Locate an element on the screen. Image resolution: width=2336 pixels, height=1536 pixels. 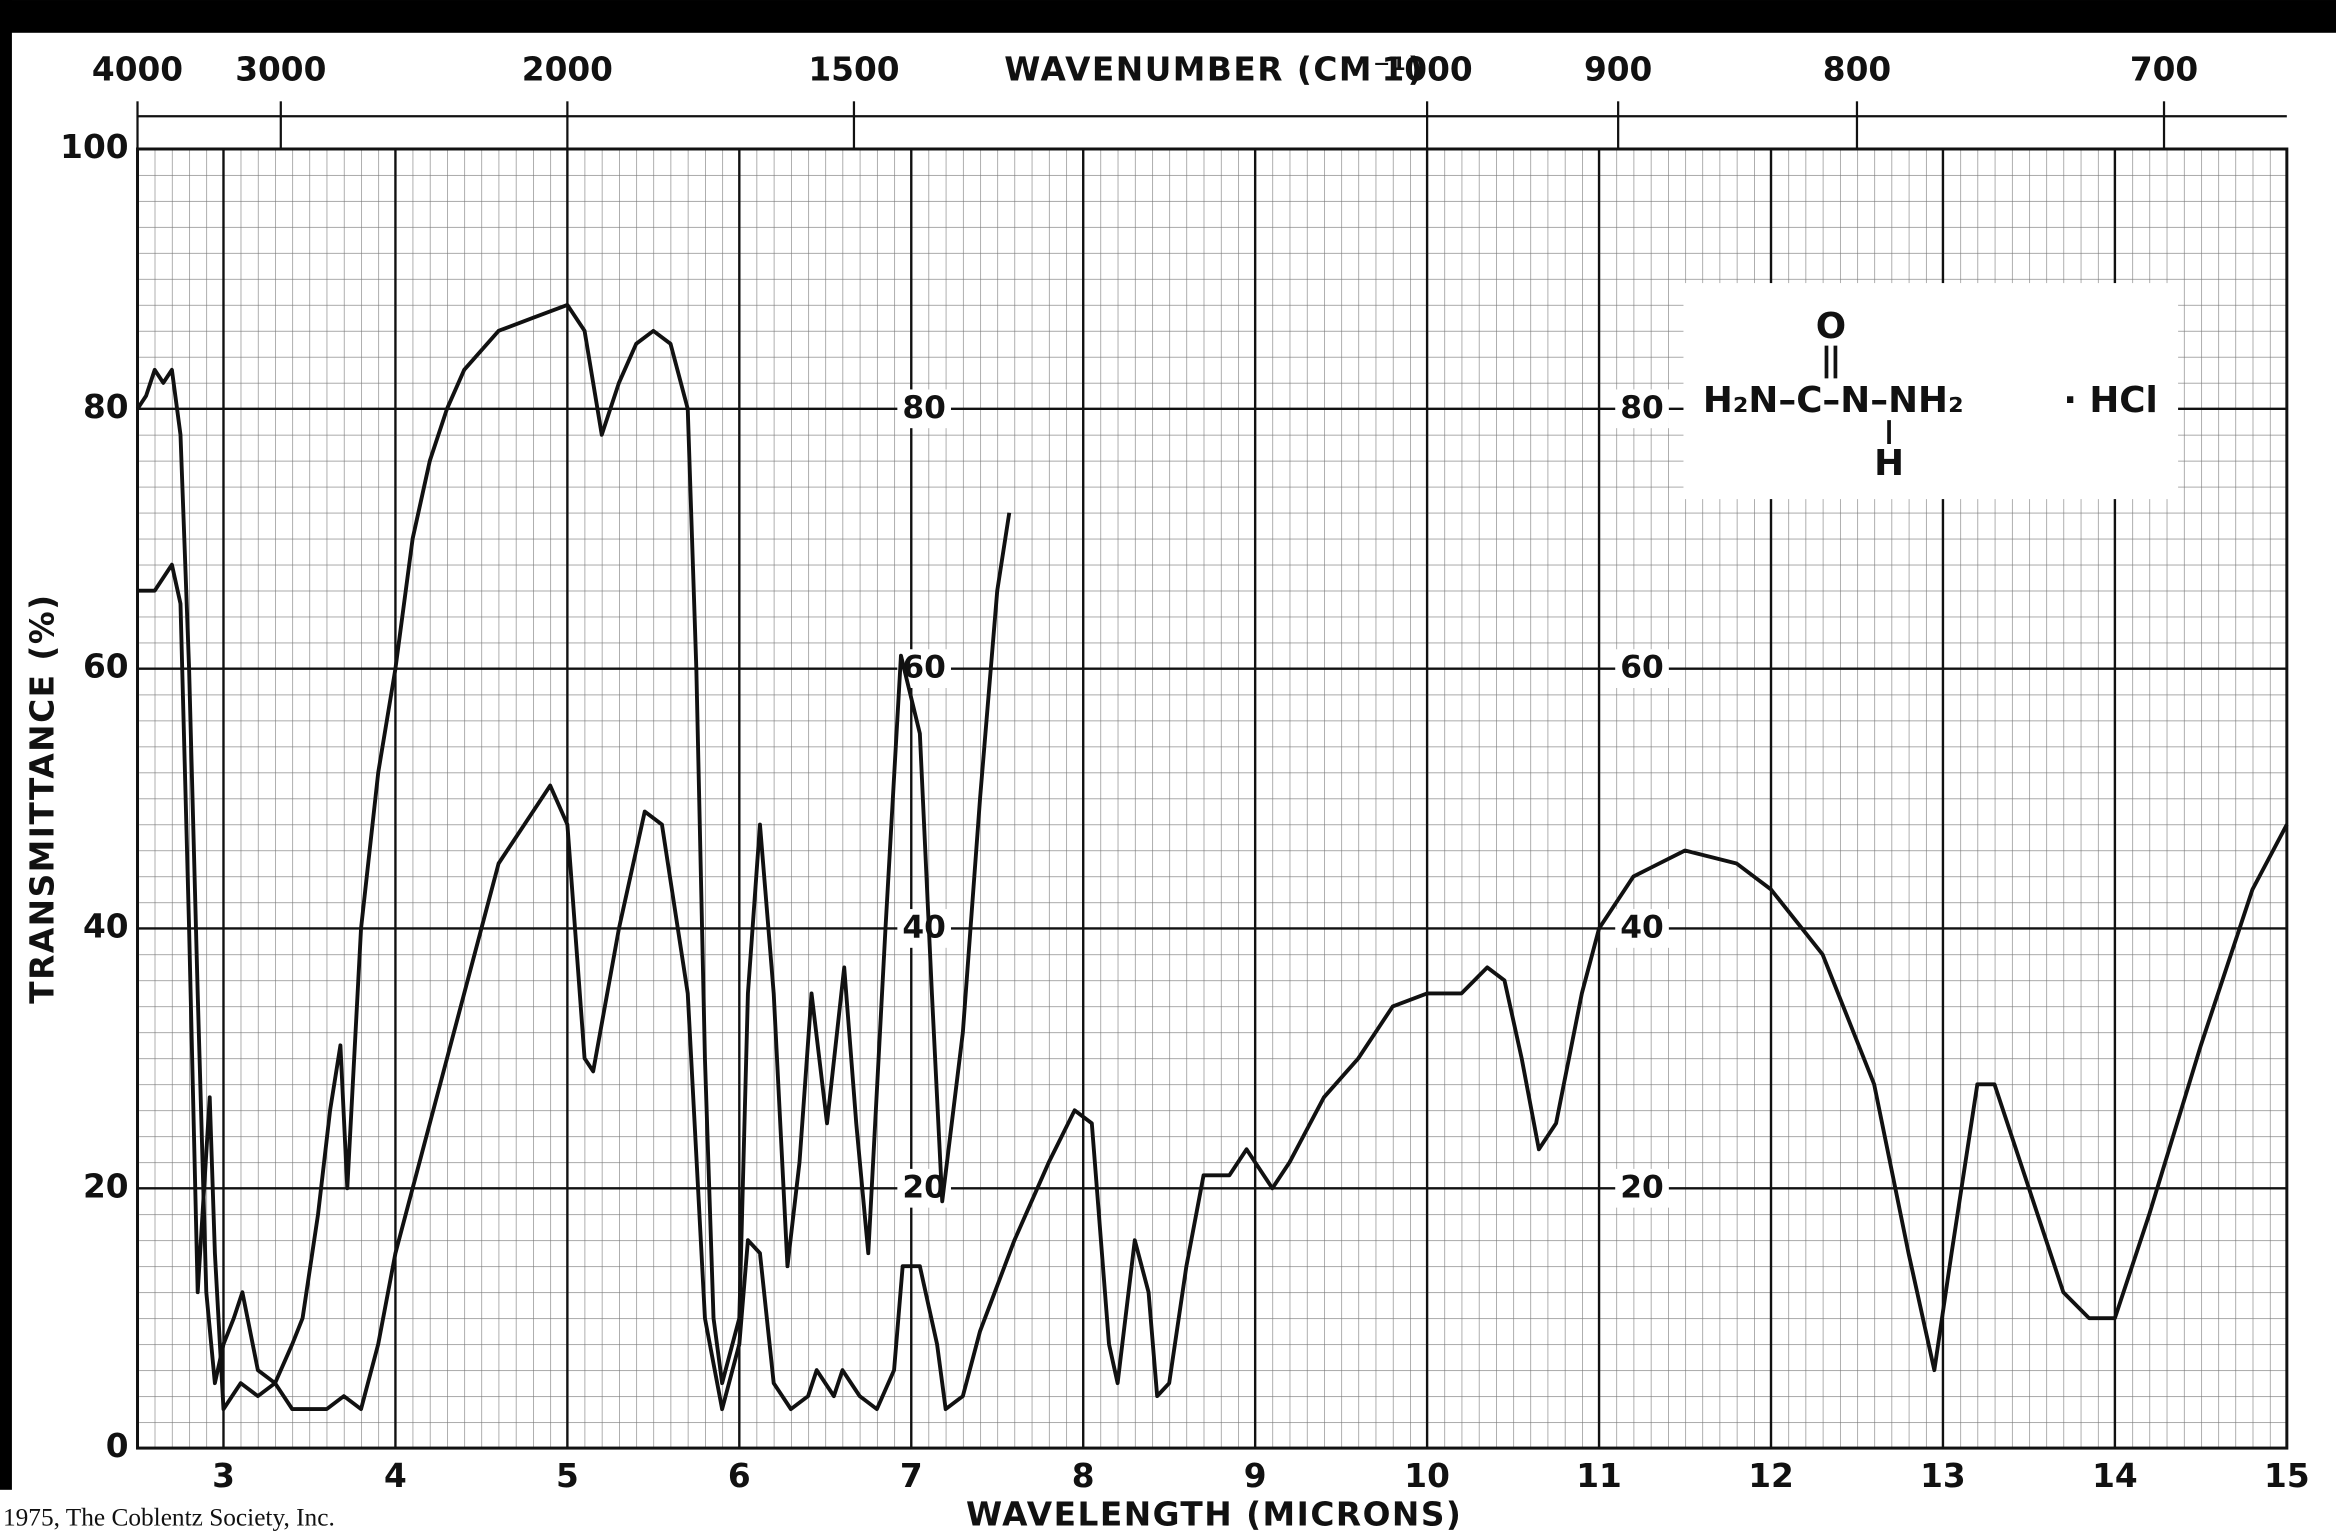
y-axis-title: TRANSMITTANCE (%) is located at coordinates (43, 798).